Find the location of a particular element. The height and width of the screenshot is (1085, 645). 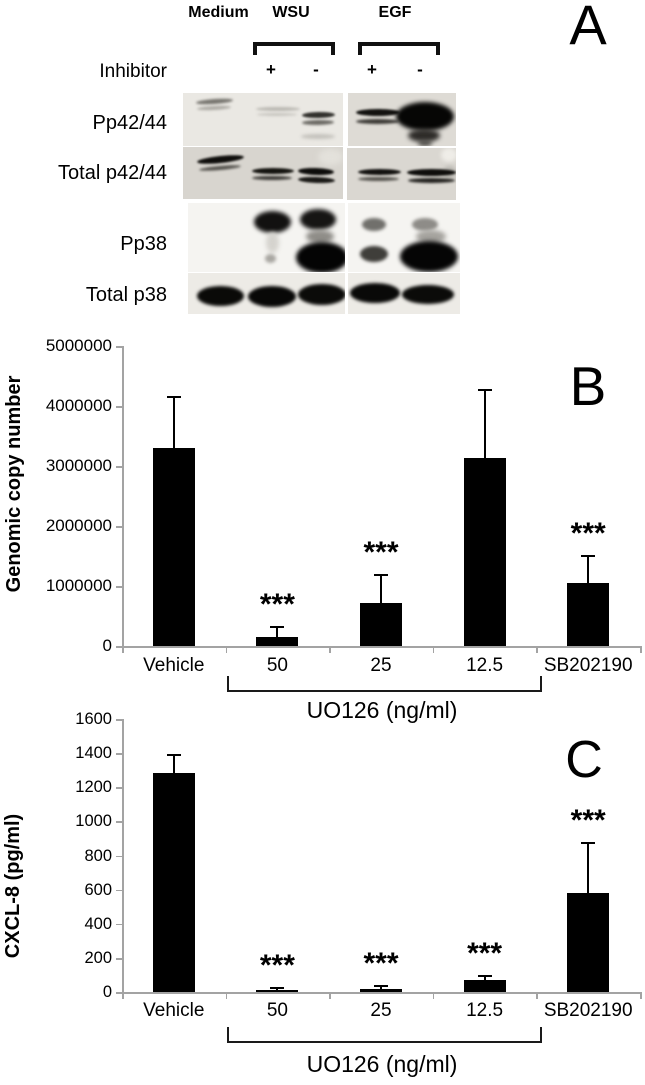

error-bar-cap-12.5 is located at coordinates (484, 975).